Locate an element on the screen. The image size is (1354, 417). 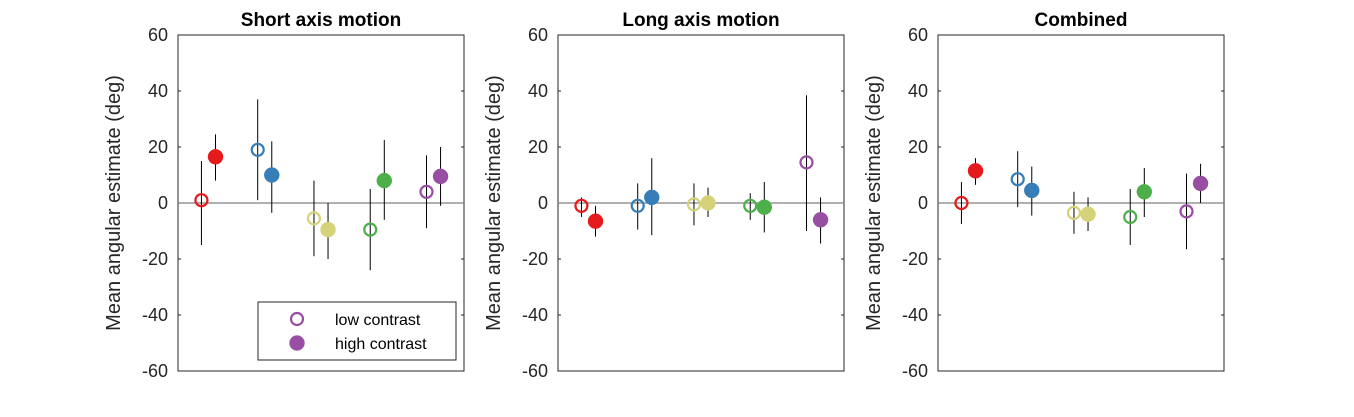
legend-label-high: high contrast is located at coordinates (381, 344).